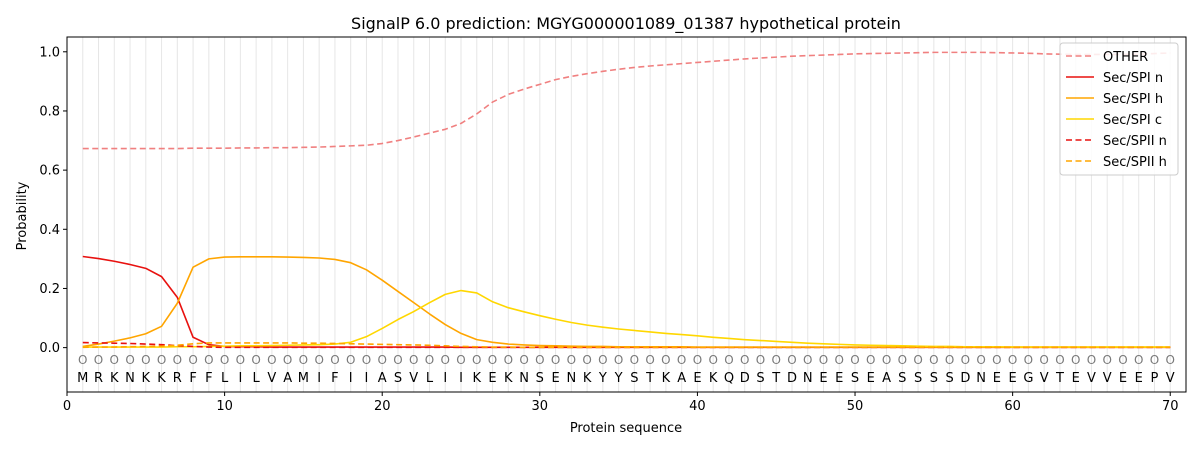  What do you see at coordinates (697, 406) in the screenshot?
I see `x-tick-label: 40` at bounding box center [697, 406].